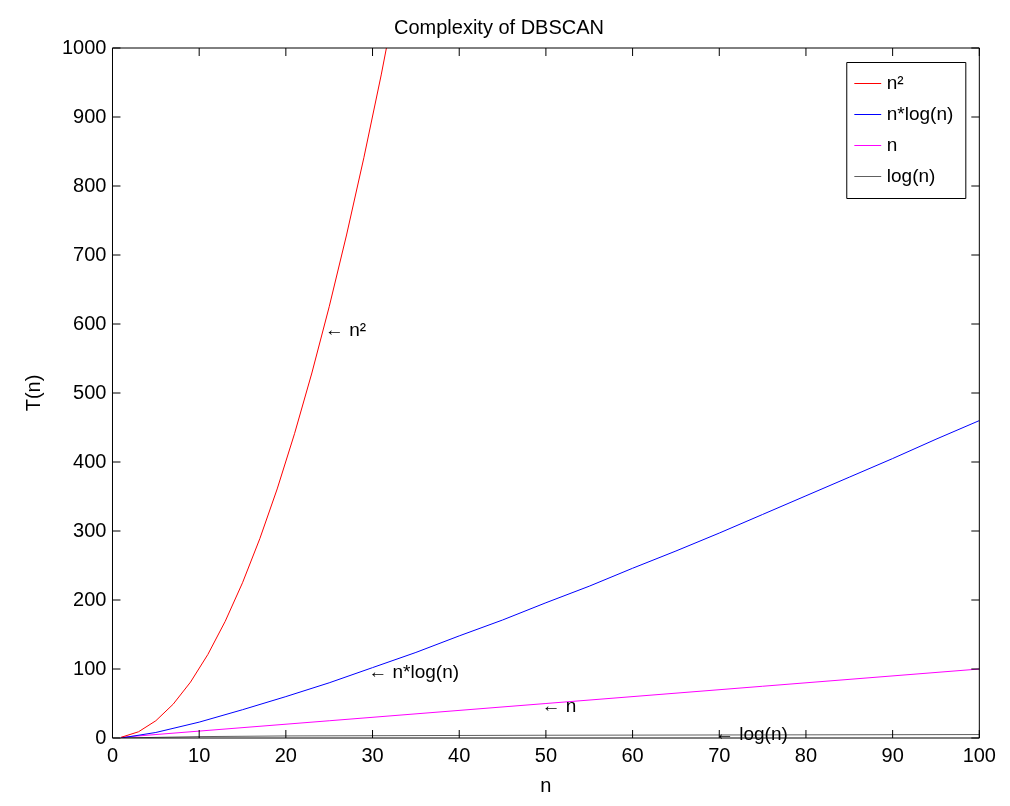  Describe the element at coordinates (372, 754) in the screenshot. I see `x-tick-label: 30` at that location.